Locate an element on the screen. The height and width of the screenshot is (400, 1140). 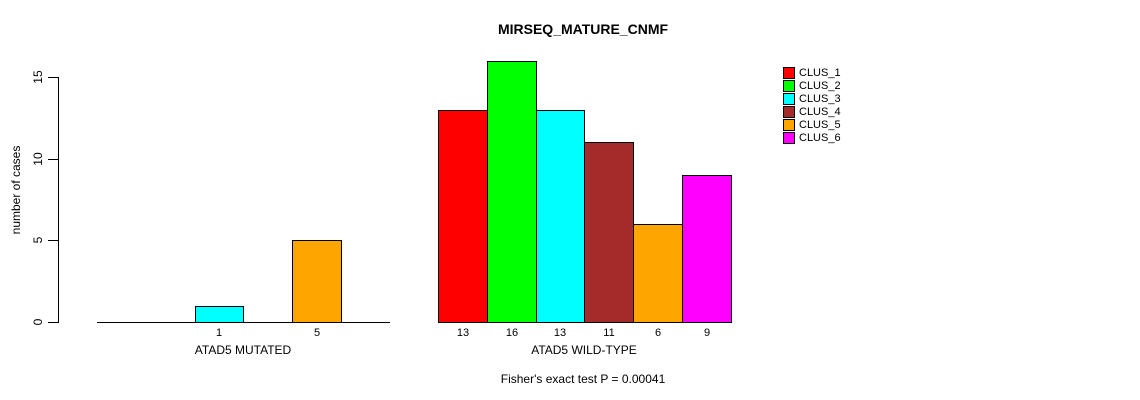
chart-title: MIRSEQ_MATURE_CNMF is located at coordinates (583, 29).